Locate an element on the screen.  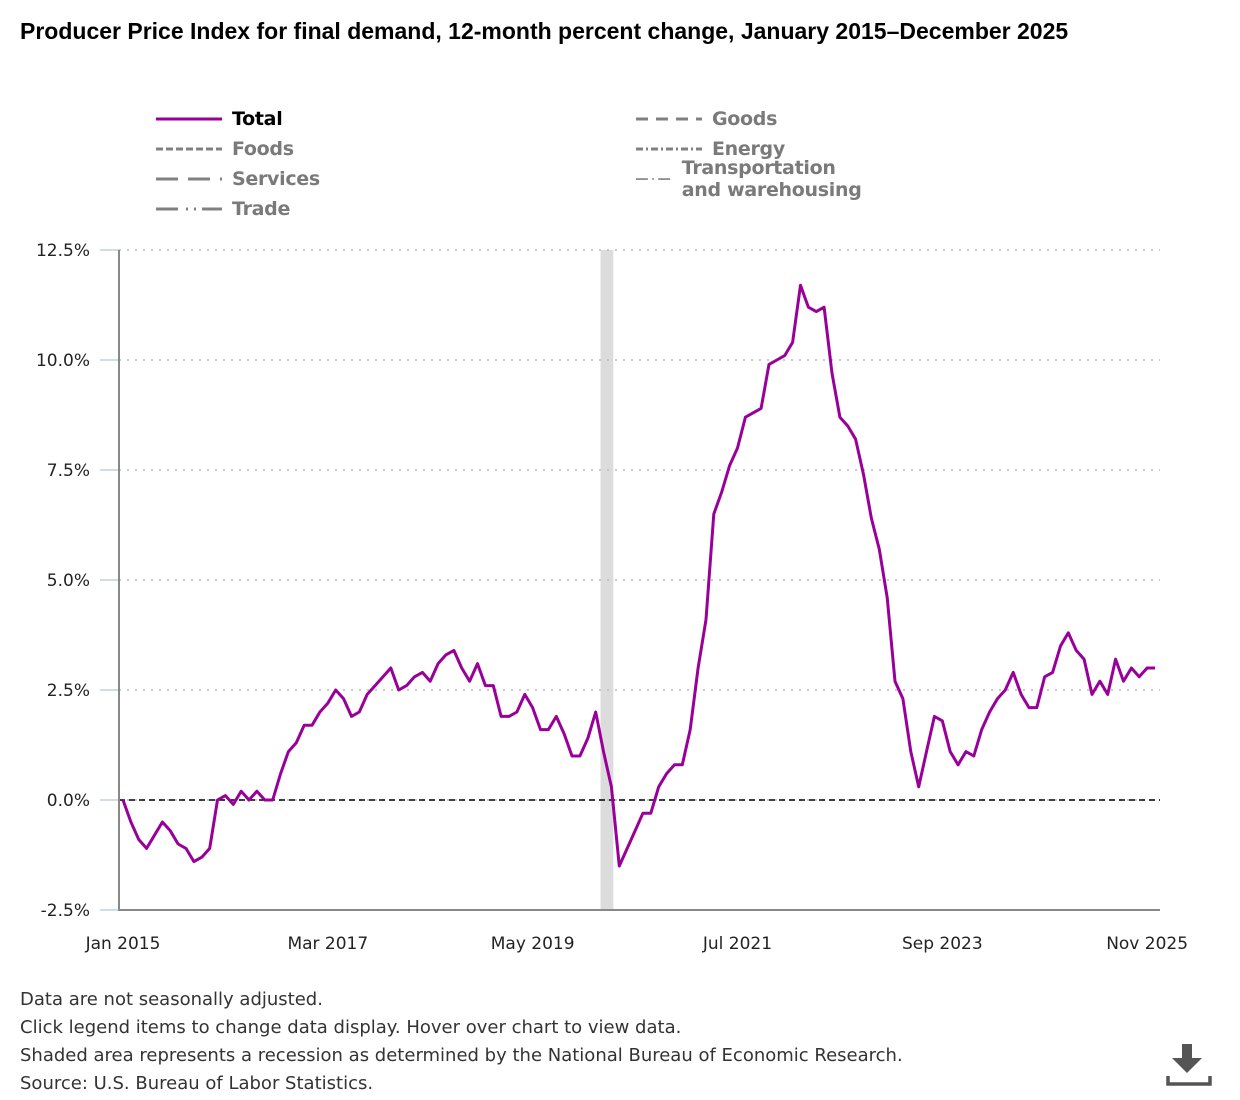
legend-item-transportation: Transportation and warehousing is located at coordinates (751, 179).